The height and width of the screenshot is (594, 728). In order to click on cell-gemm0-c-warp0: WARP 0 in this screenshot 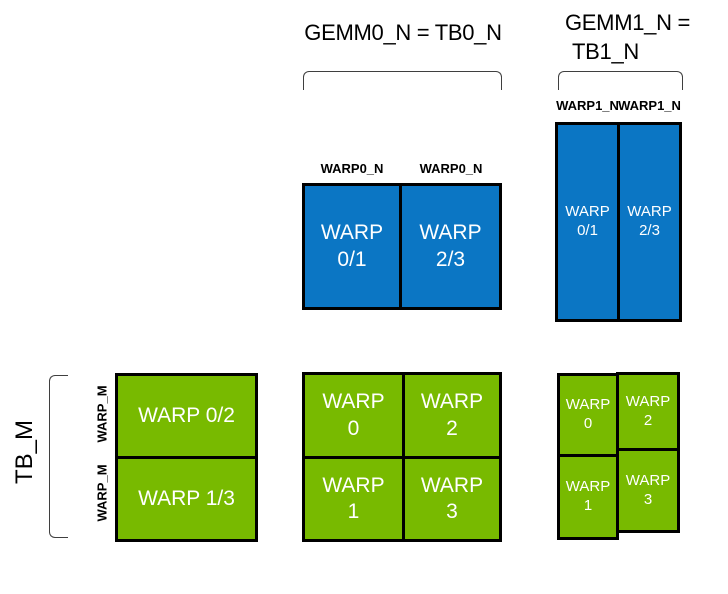, I will do `click(353, 415)`.